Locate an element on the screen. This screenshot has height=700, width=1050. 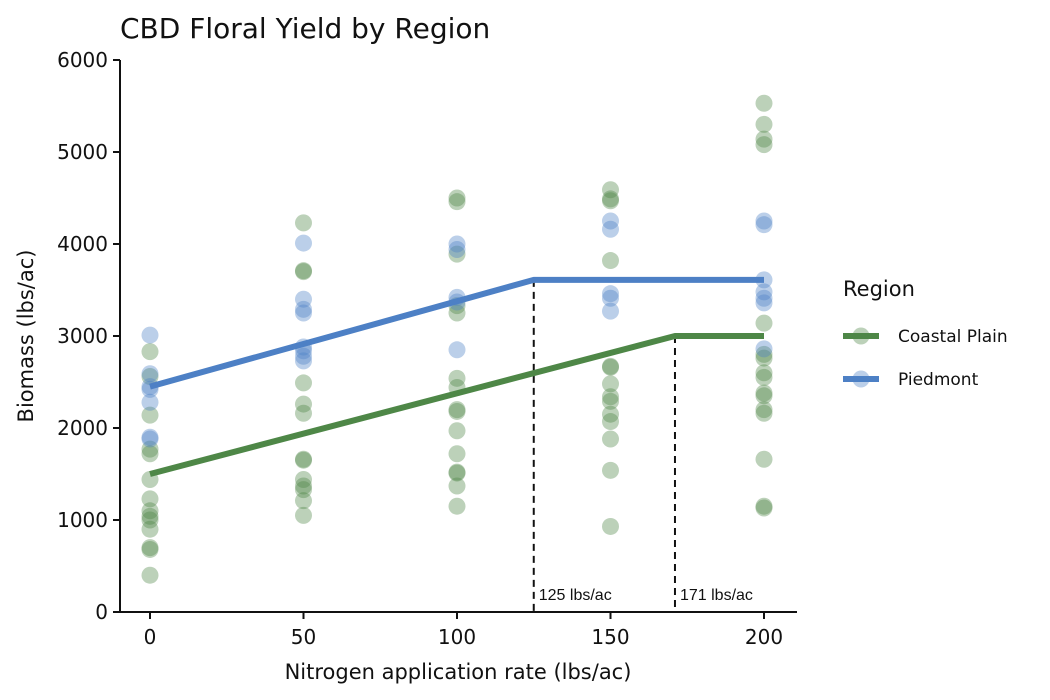
x-tick-label: 200 is located at coordinates (764, 637).